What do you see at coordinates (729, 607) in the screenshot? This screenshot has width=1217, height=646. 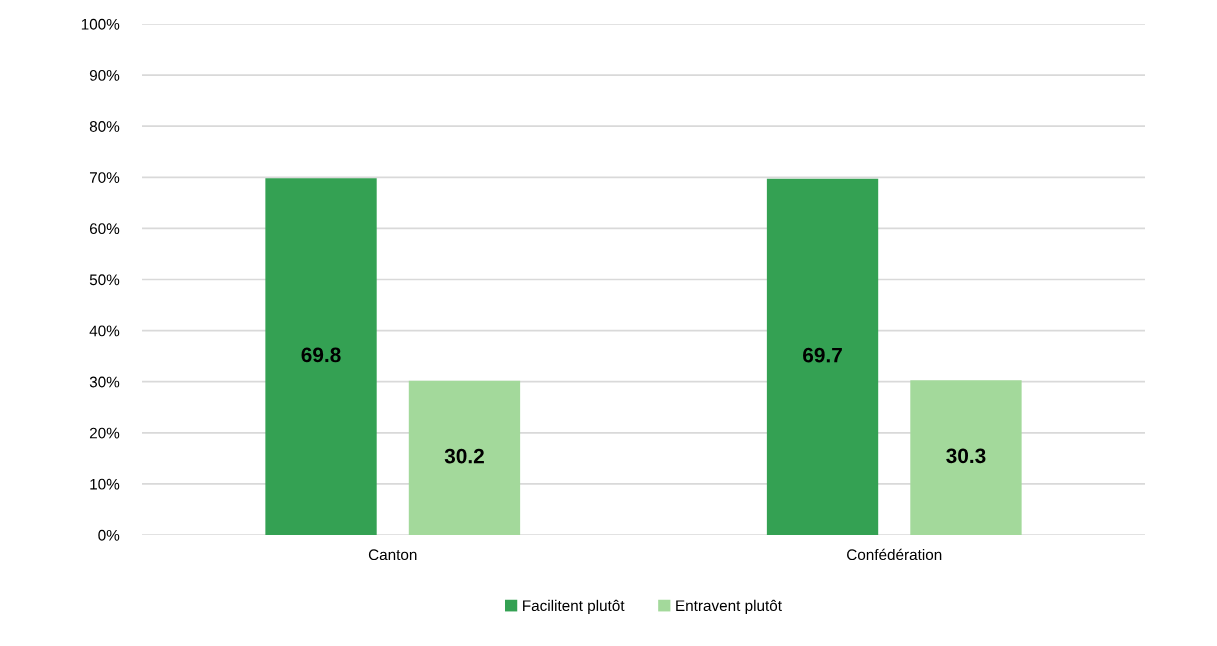 I see `legend-label: Entravent plutôt` at bounding box center [729, 607].